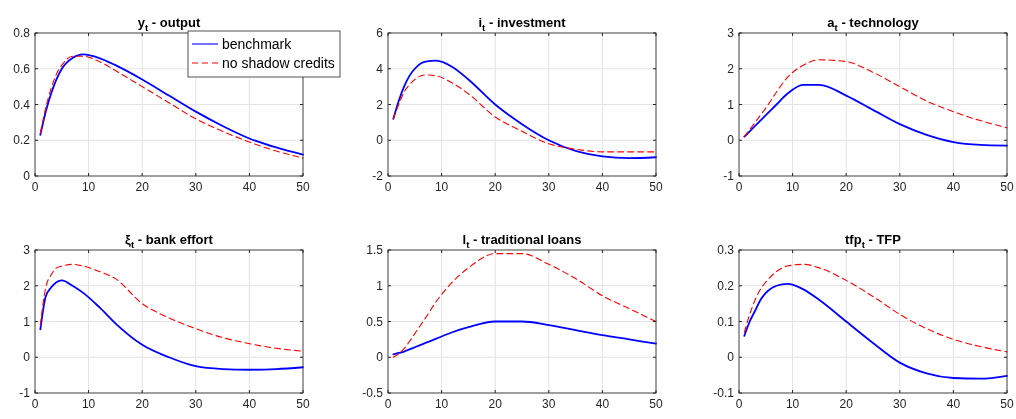 The image size is (1016, 419). I want to click on y-tick-label: 6, so click(380, 33).